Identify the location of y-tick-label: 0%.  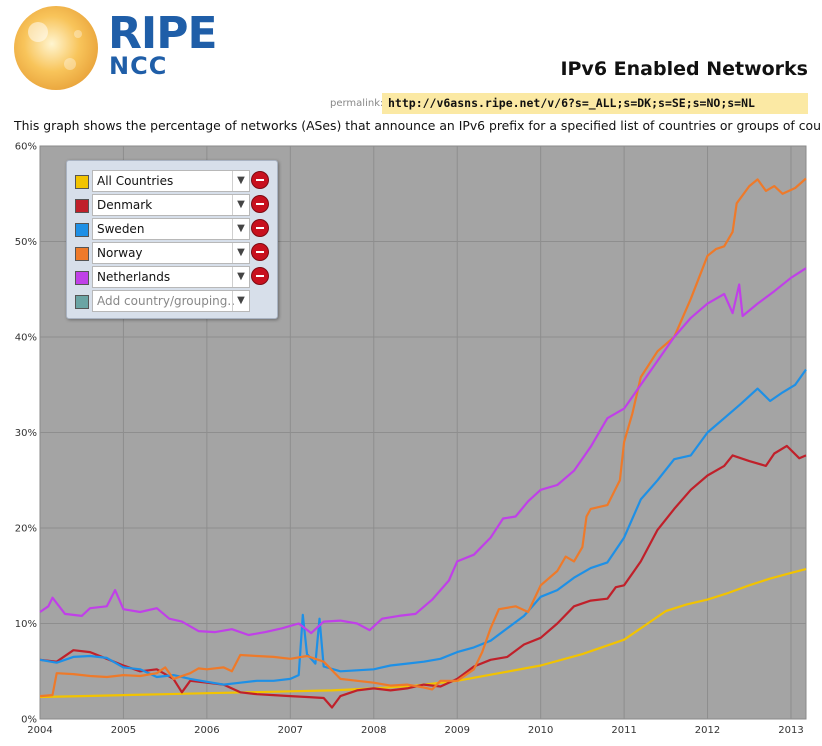
(29, 720).